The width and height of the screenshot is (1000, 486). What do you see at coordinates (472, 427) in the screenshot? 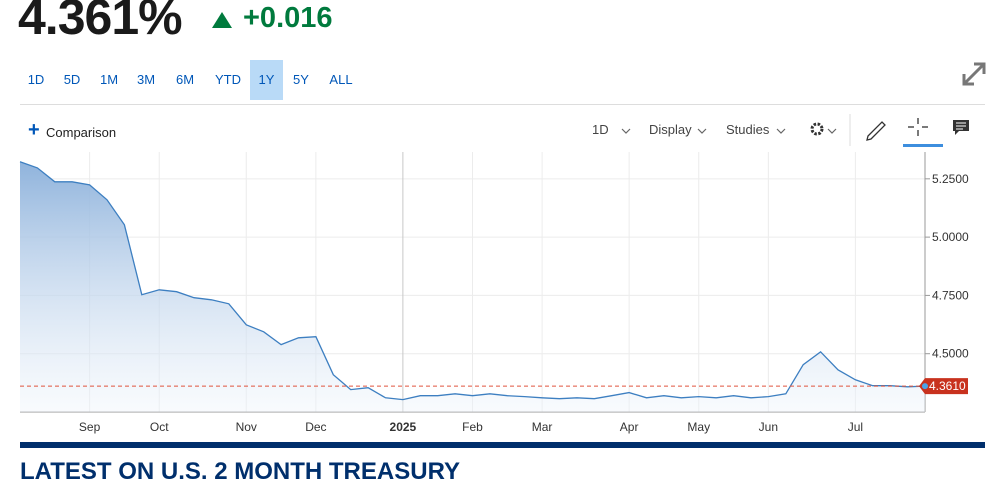
I see `x-tick-label: Feb` at bounding box center [472, 427].